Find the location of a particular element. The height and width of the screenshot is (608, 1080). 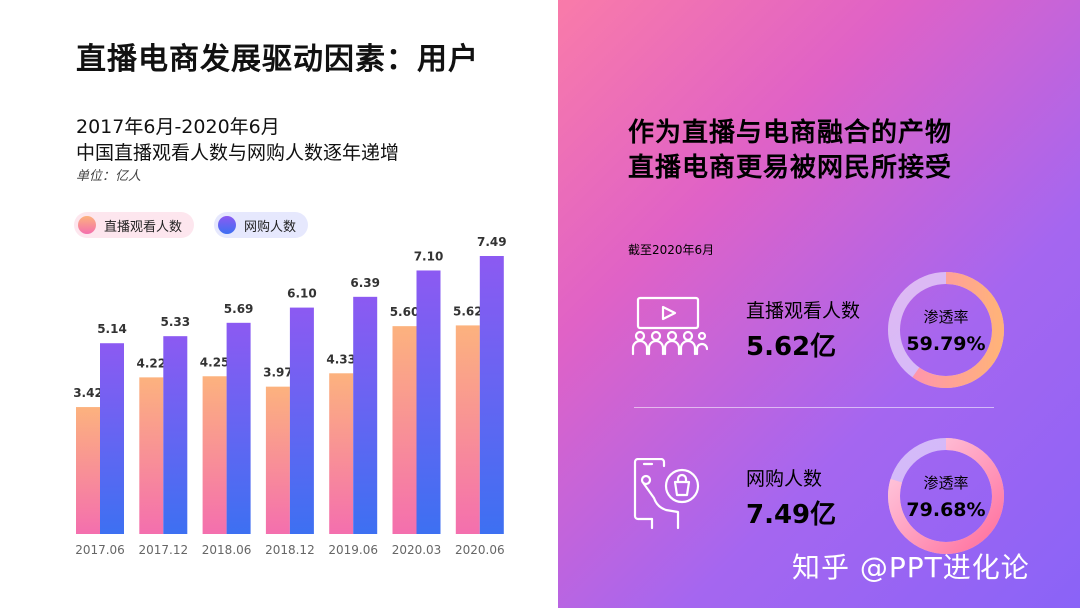

bar-online-shoppers-2017.06 is located at coordinates (112, 438).